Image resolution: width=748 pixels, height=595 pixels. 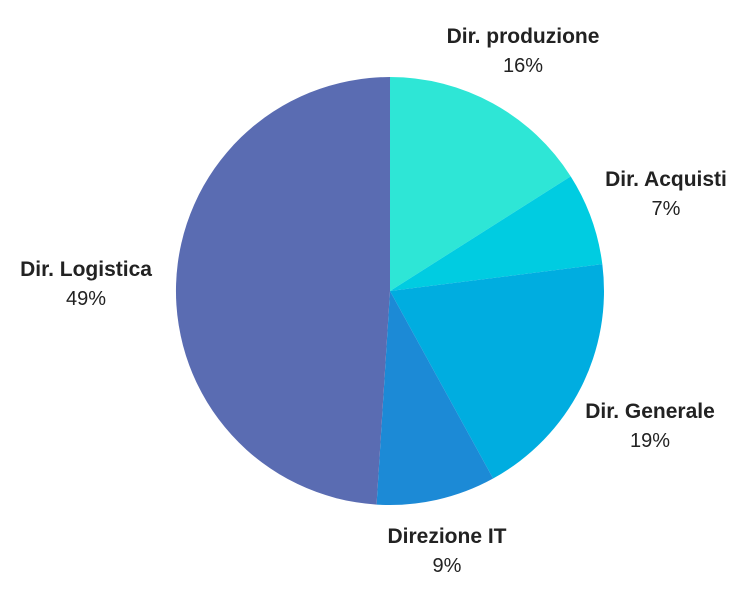 I want to click on slice-label: Direzione IT, so click(x=446, y=536).